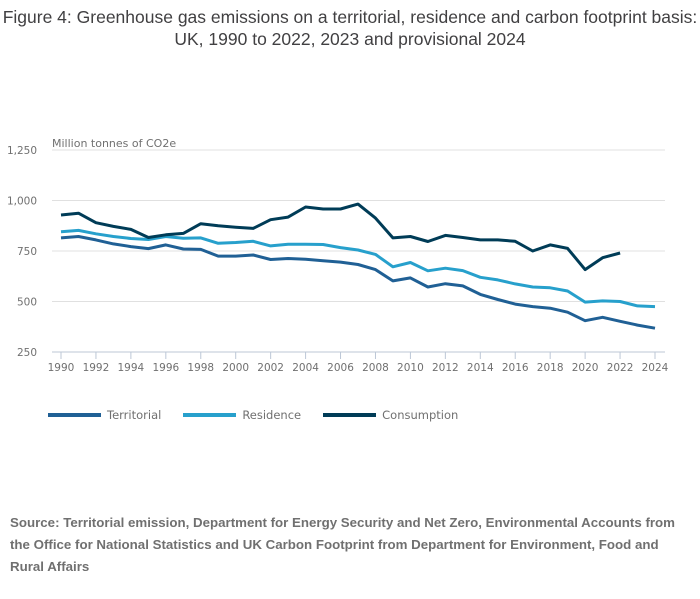 The height and width of the screenshot is (599, 700). Describe the element at coordinates (515, 368) in the screenshot. I see `x-tick-label: 2016` at that location.